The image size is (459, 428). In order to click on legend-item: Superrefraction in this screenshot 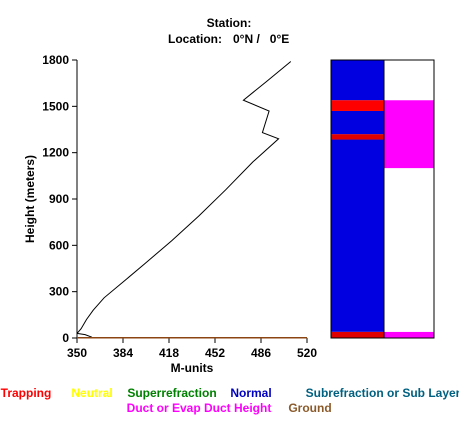, I will do `click(171, 393)`.